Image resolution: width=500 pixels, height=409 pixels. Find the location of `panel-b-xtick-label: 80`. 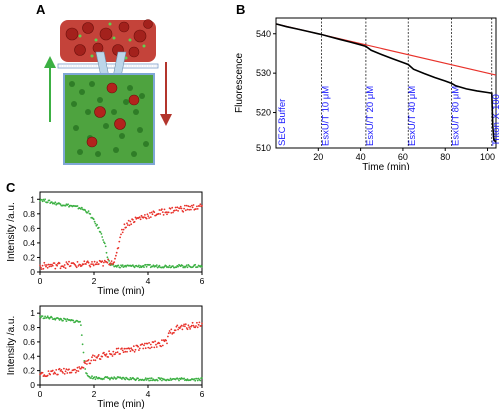

panel-b-xtick-label: 80 is located at coordinates (445, 157).